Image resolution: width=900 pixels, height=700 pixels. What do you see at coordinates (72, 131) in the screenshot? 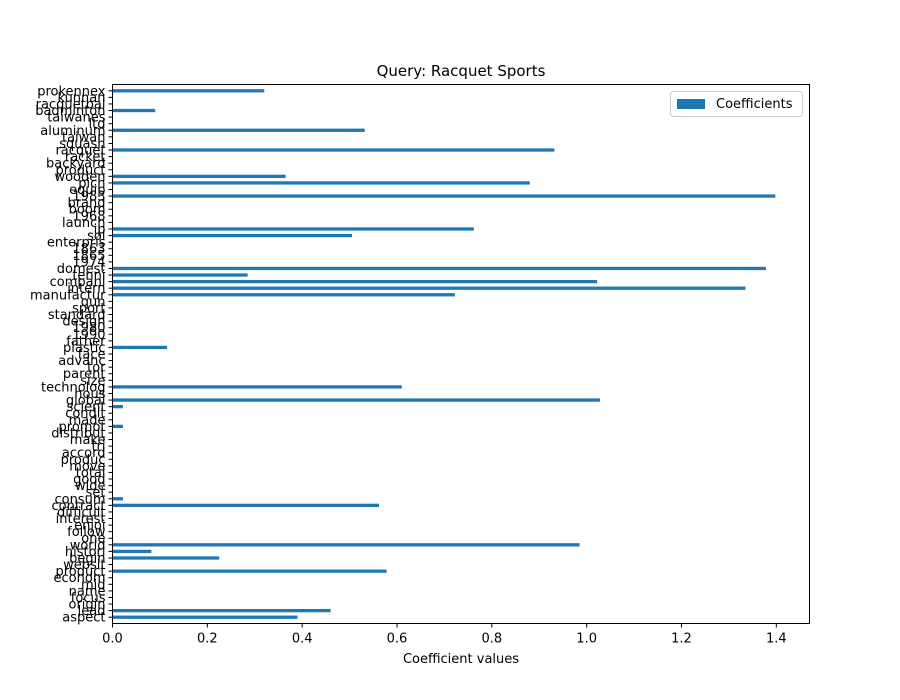
I see `y-tick-label: aluminum` at bounding box center [72, 131].